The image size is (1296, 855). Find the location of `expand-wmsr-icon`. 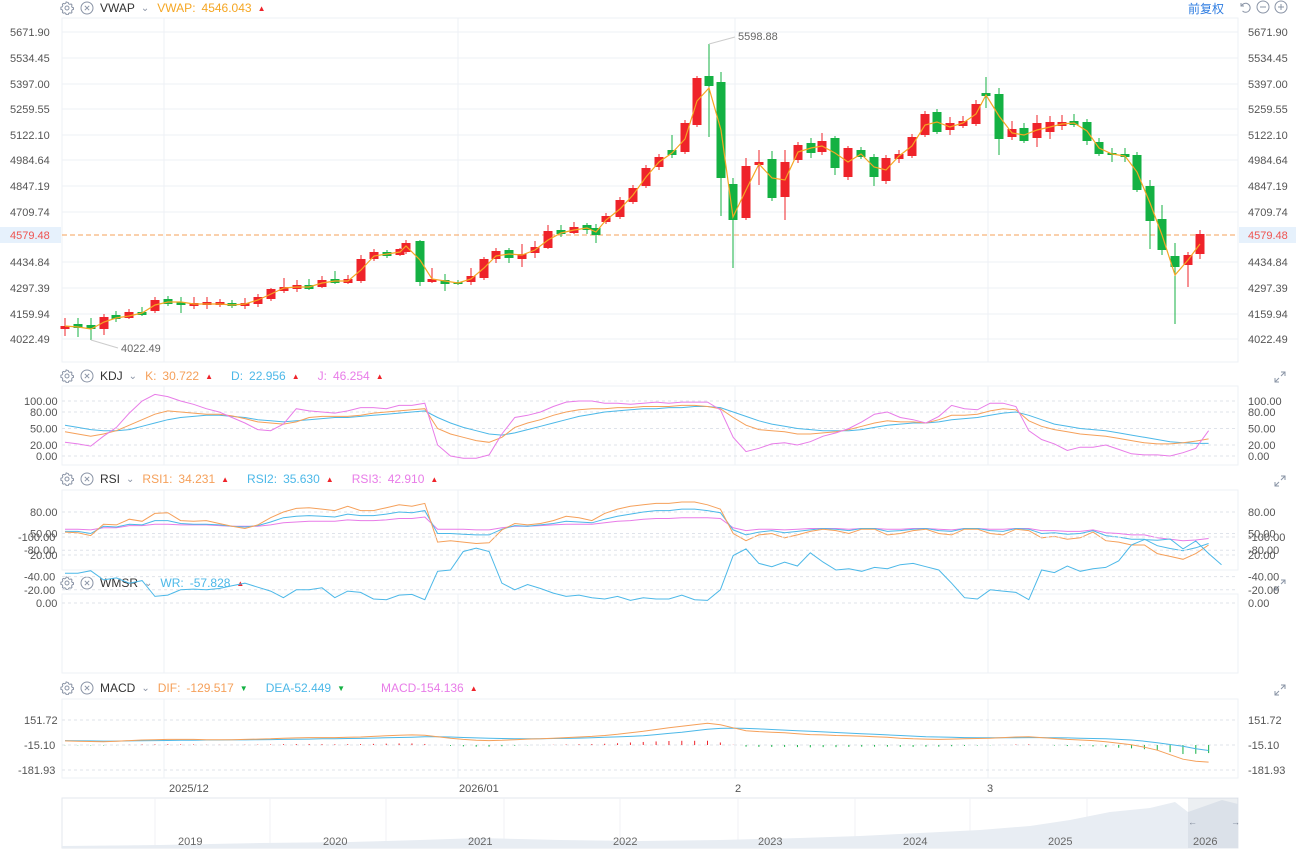

expand-wmsr-icon is located at coordinates (1280, 584).